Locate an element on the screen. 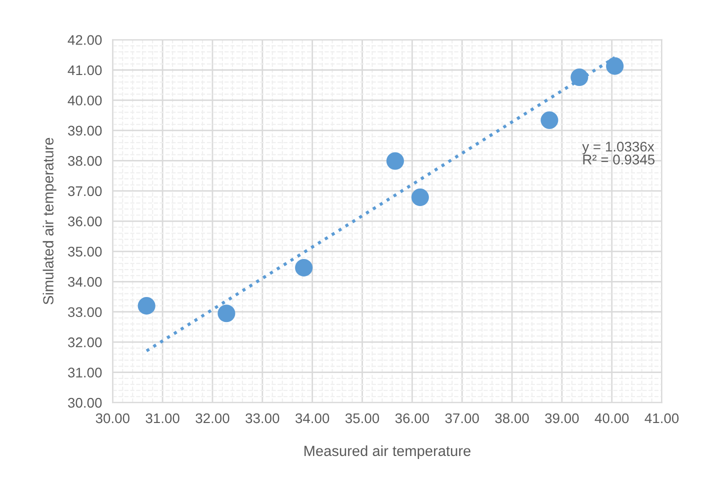 The image size is (704, 497). x-tick-label: 41.00 is located at coordinates (661, 418).